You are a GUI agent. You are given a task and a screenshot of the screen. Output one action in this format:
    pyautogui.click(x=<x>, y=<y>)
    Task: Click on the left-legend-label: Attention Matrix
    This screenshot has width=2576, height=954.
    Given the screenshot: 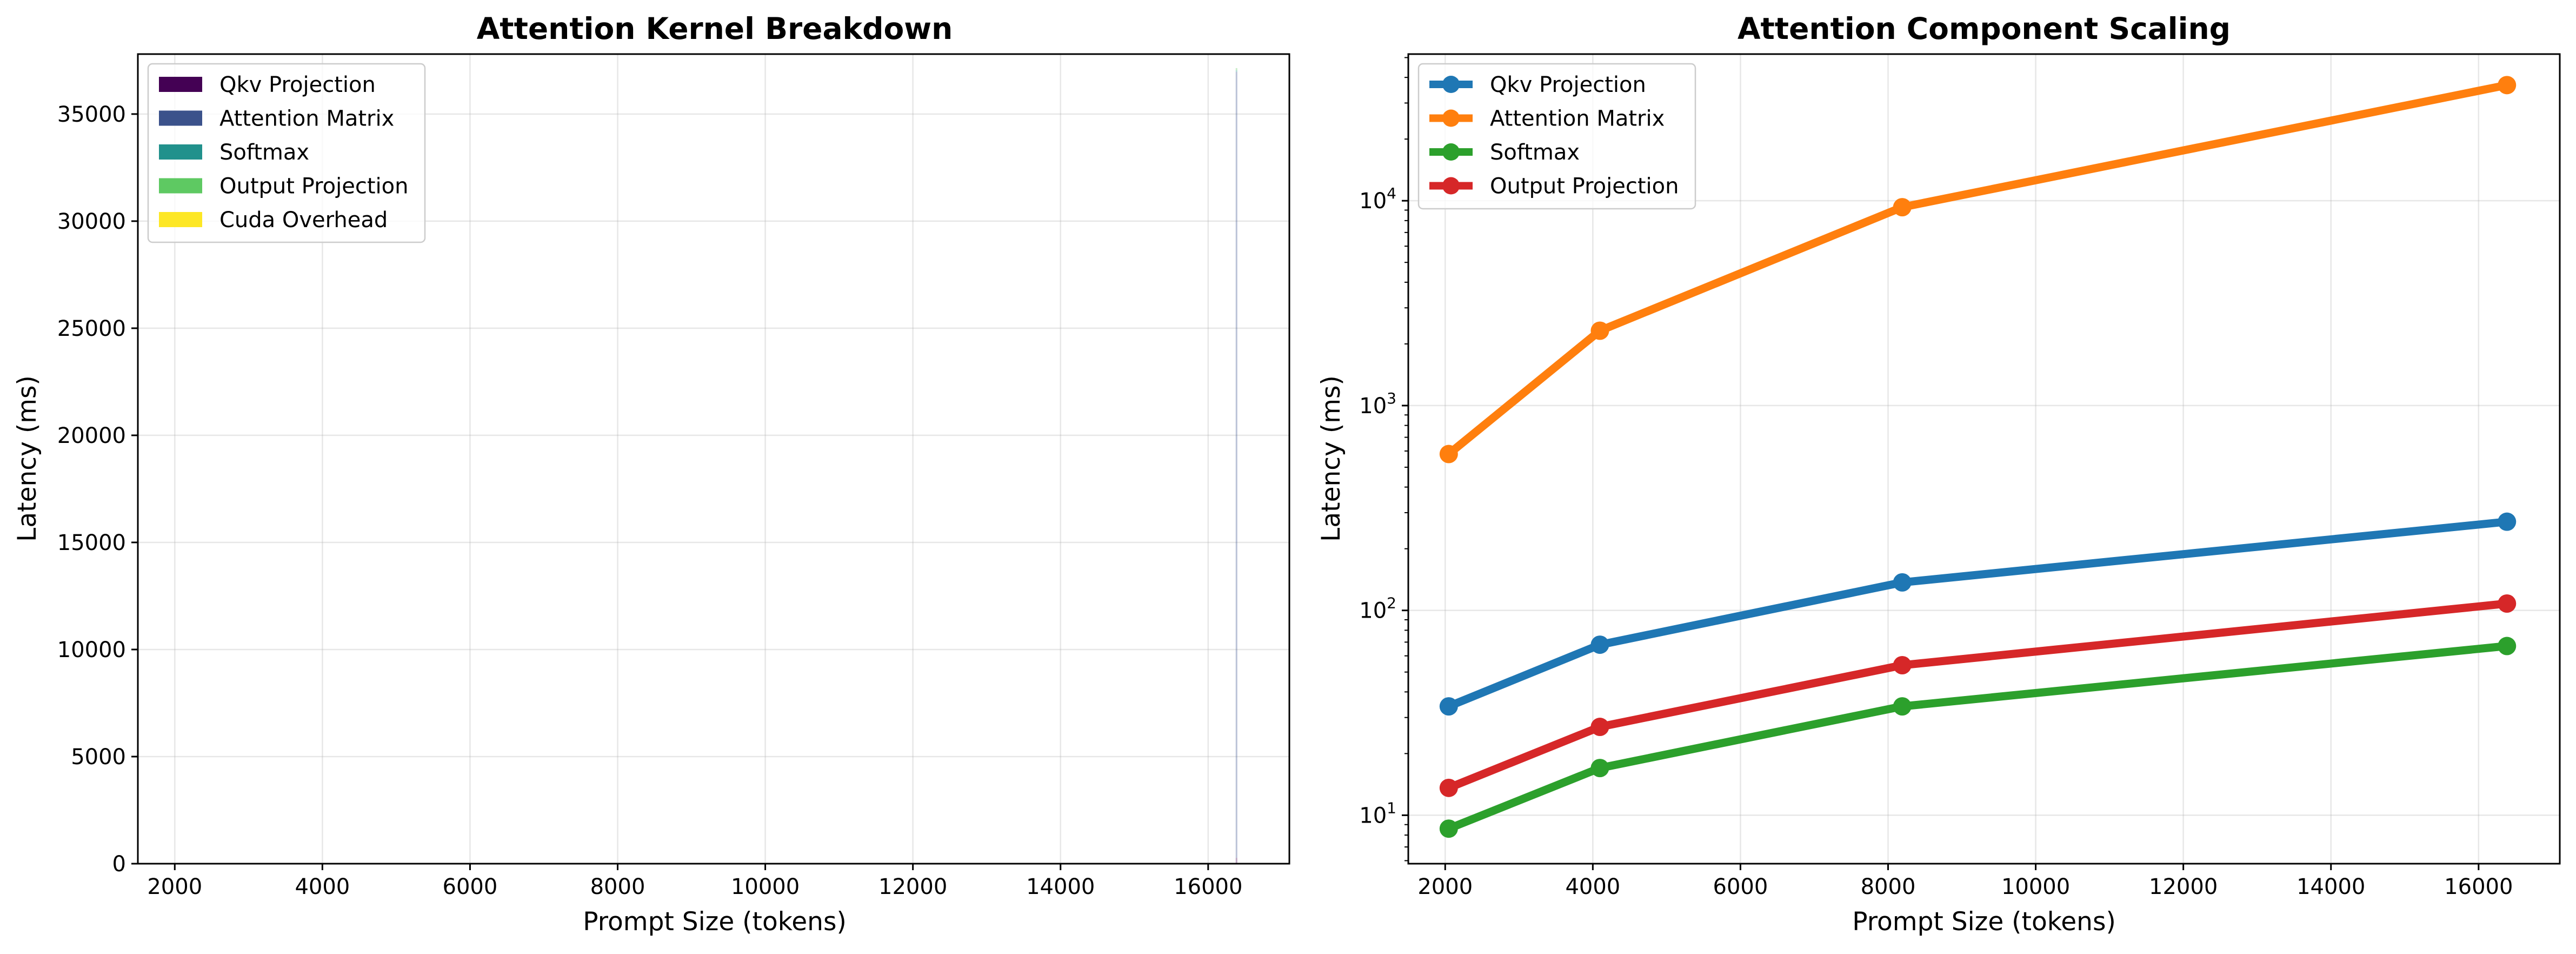 What is the action you would take?
    pyautogui.click(x=306, y=119)
    